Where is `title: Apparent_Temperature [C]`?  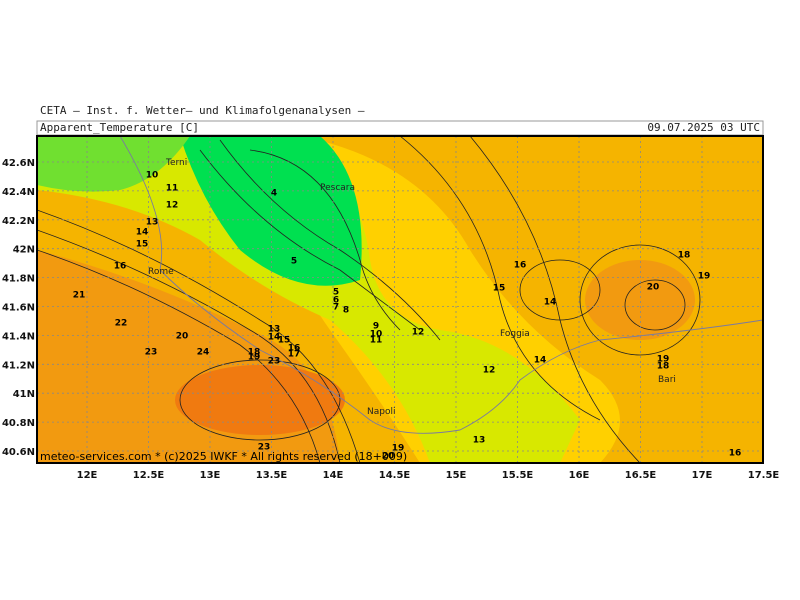
title: Apparent_Temperature [C] is located at coordinates (119, 127).